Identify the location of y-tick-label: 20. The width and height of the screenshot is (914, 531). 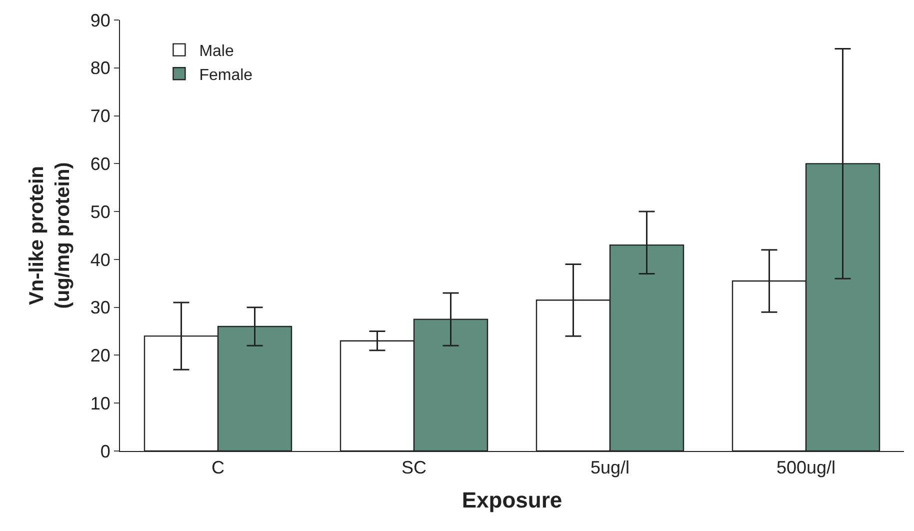
(100, 356).